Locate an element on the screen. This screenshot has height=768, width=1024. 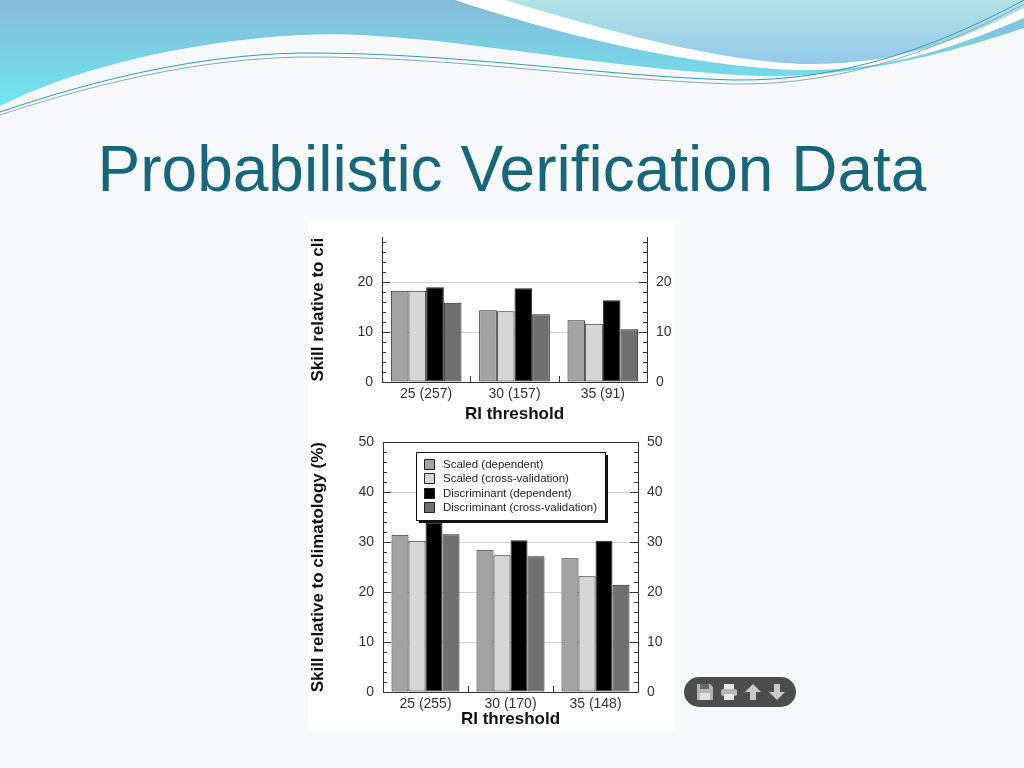
y-axis-title: Skill relative to climatology (%) is located at coordinates (317, 567).